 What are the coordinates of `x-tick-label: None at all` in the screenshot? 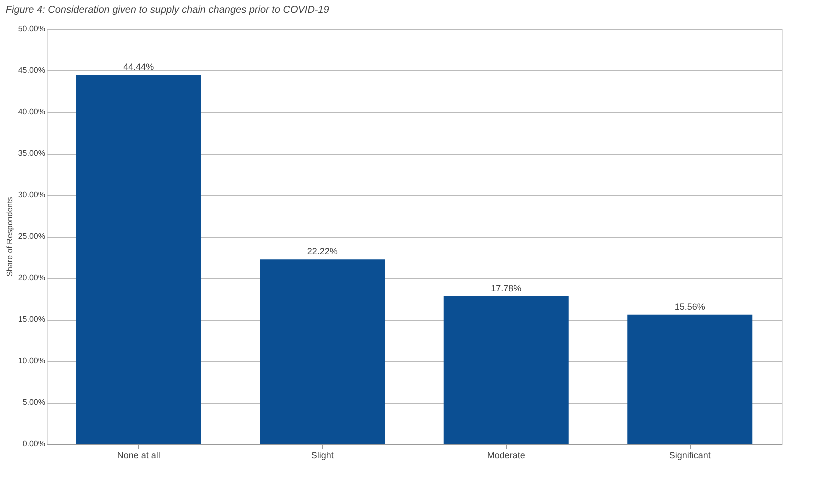 It's located at (138, 455).